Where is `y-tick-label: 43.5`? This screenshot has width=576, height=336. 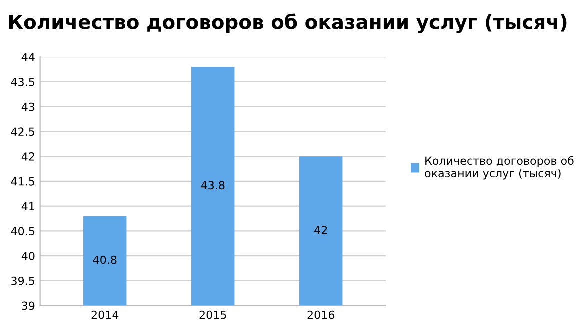 y-tick-label: 43.5 is located at coordinates (22, 82).